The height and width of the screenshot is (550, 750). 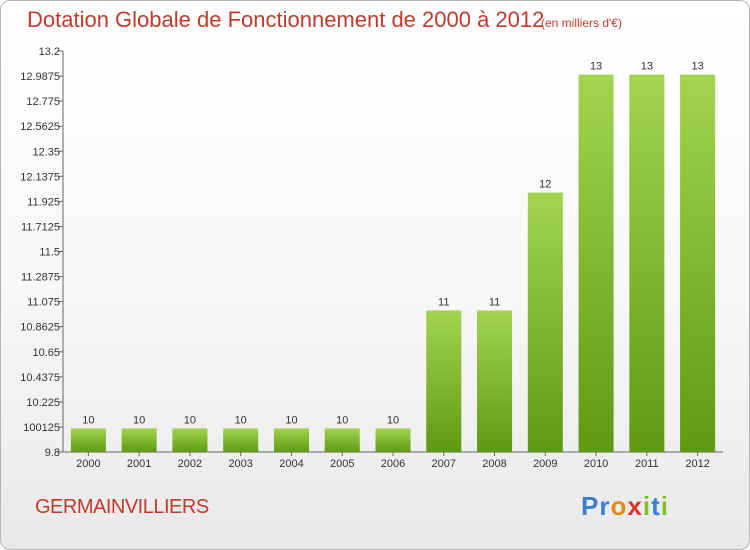 I want to click on y-tick-label: 12.9875, so click(x=40, y=77).